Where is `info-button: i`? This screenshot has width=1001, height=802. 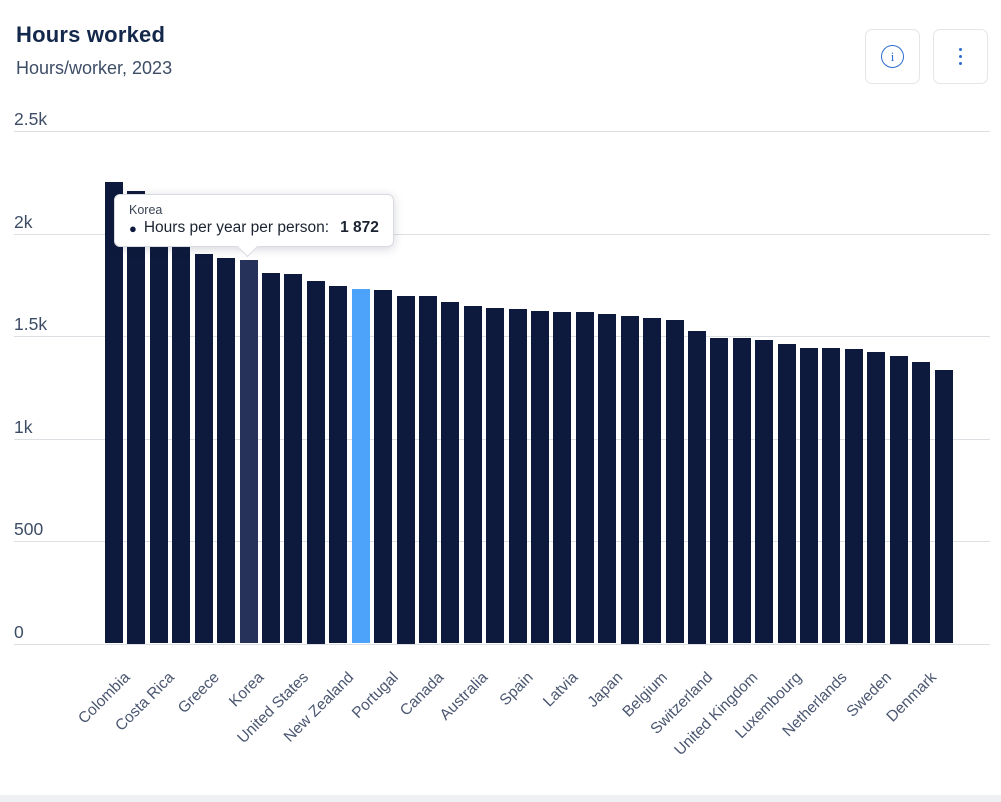
info-button: i is located at coordinates (892, 56).